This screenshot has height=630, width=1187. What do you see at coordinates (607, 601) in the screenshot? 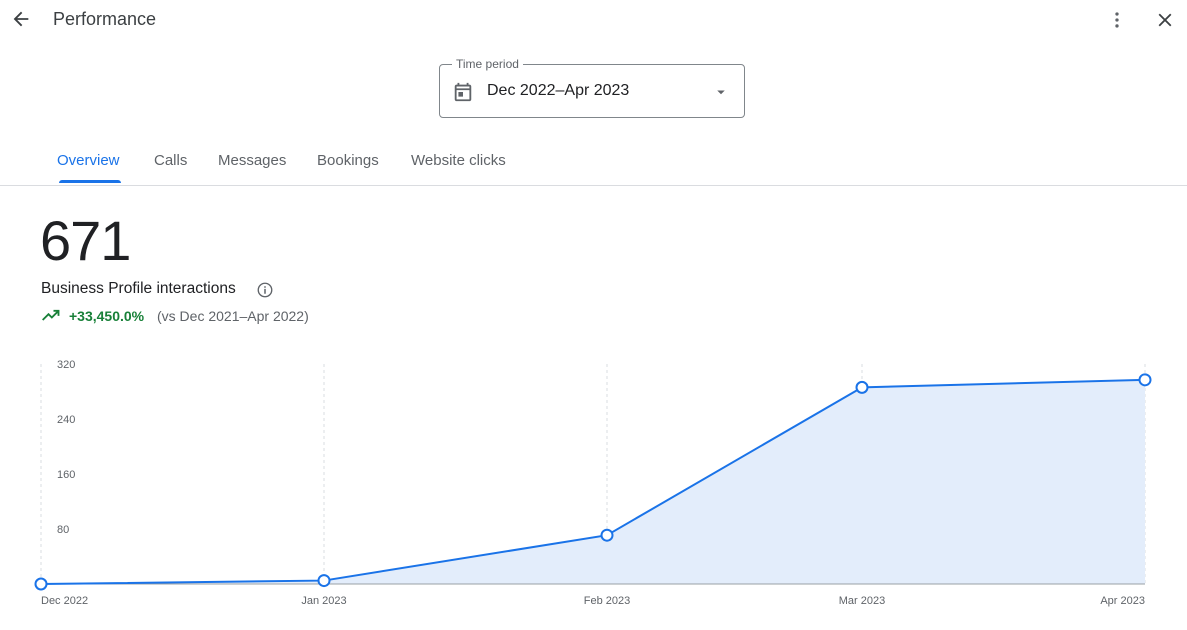
I see `x-tick-label: Feb 2023` at bounding box center [607, 601].